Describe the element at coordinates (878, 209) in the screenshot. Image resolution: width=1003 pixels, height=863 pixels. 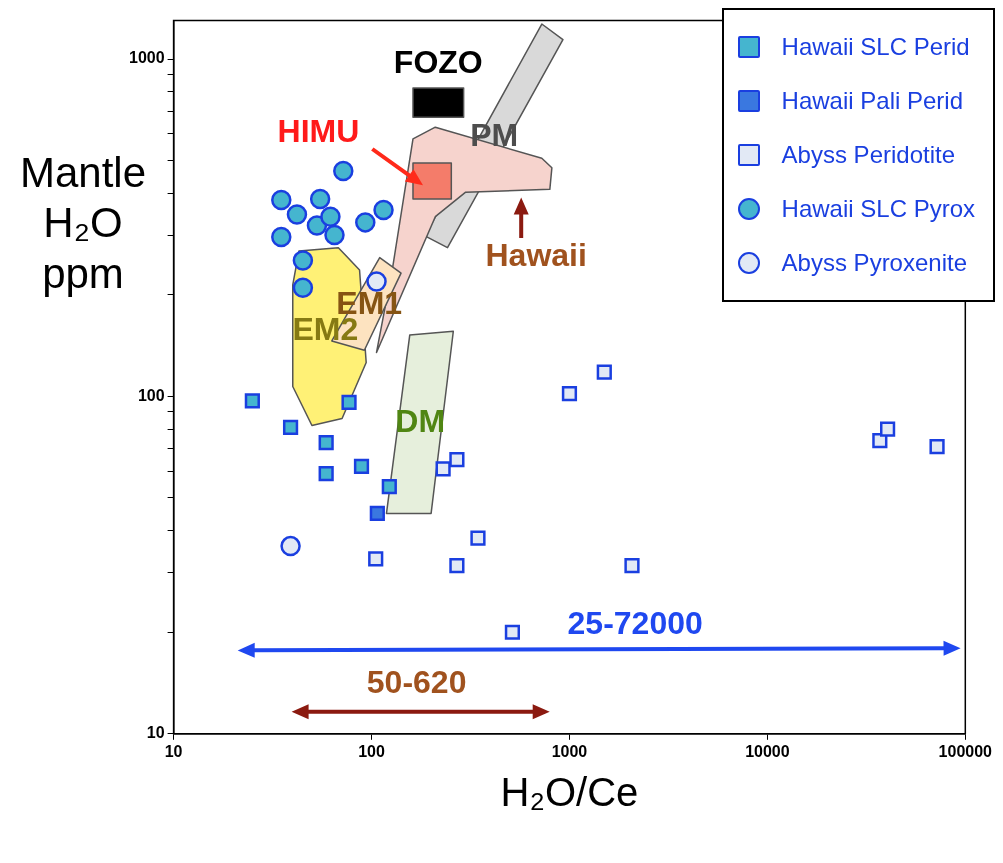
I see `legend-label: Hawaii SLC Pyrox` at that location.